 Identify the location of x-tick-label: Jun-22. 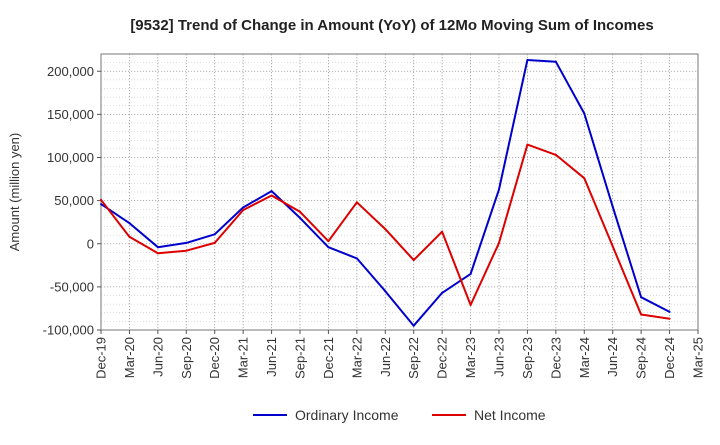
(385, 357).